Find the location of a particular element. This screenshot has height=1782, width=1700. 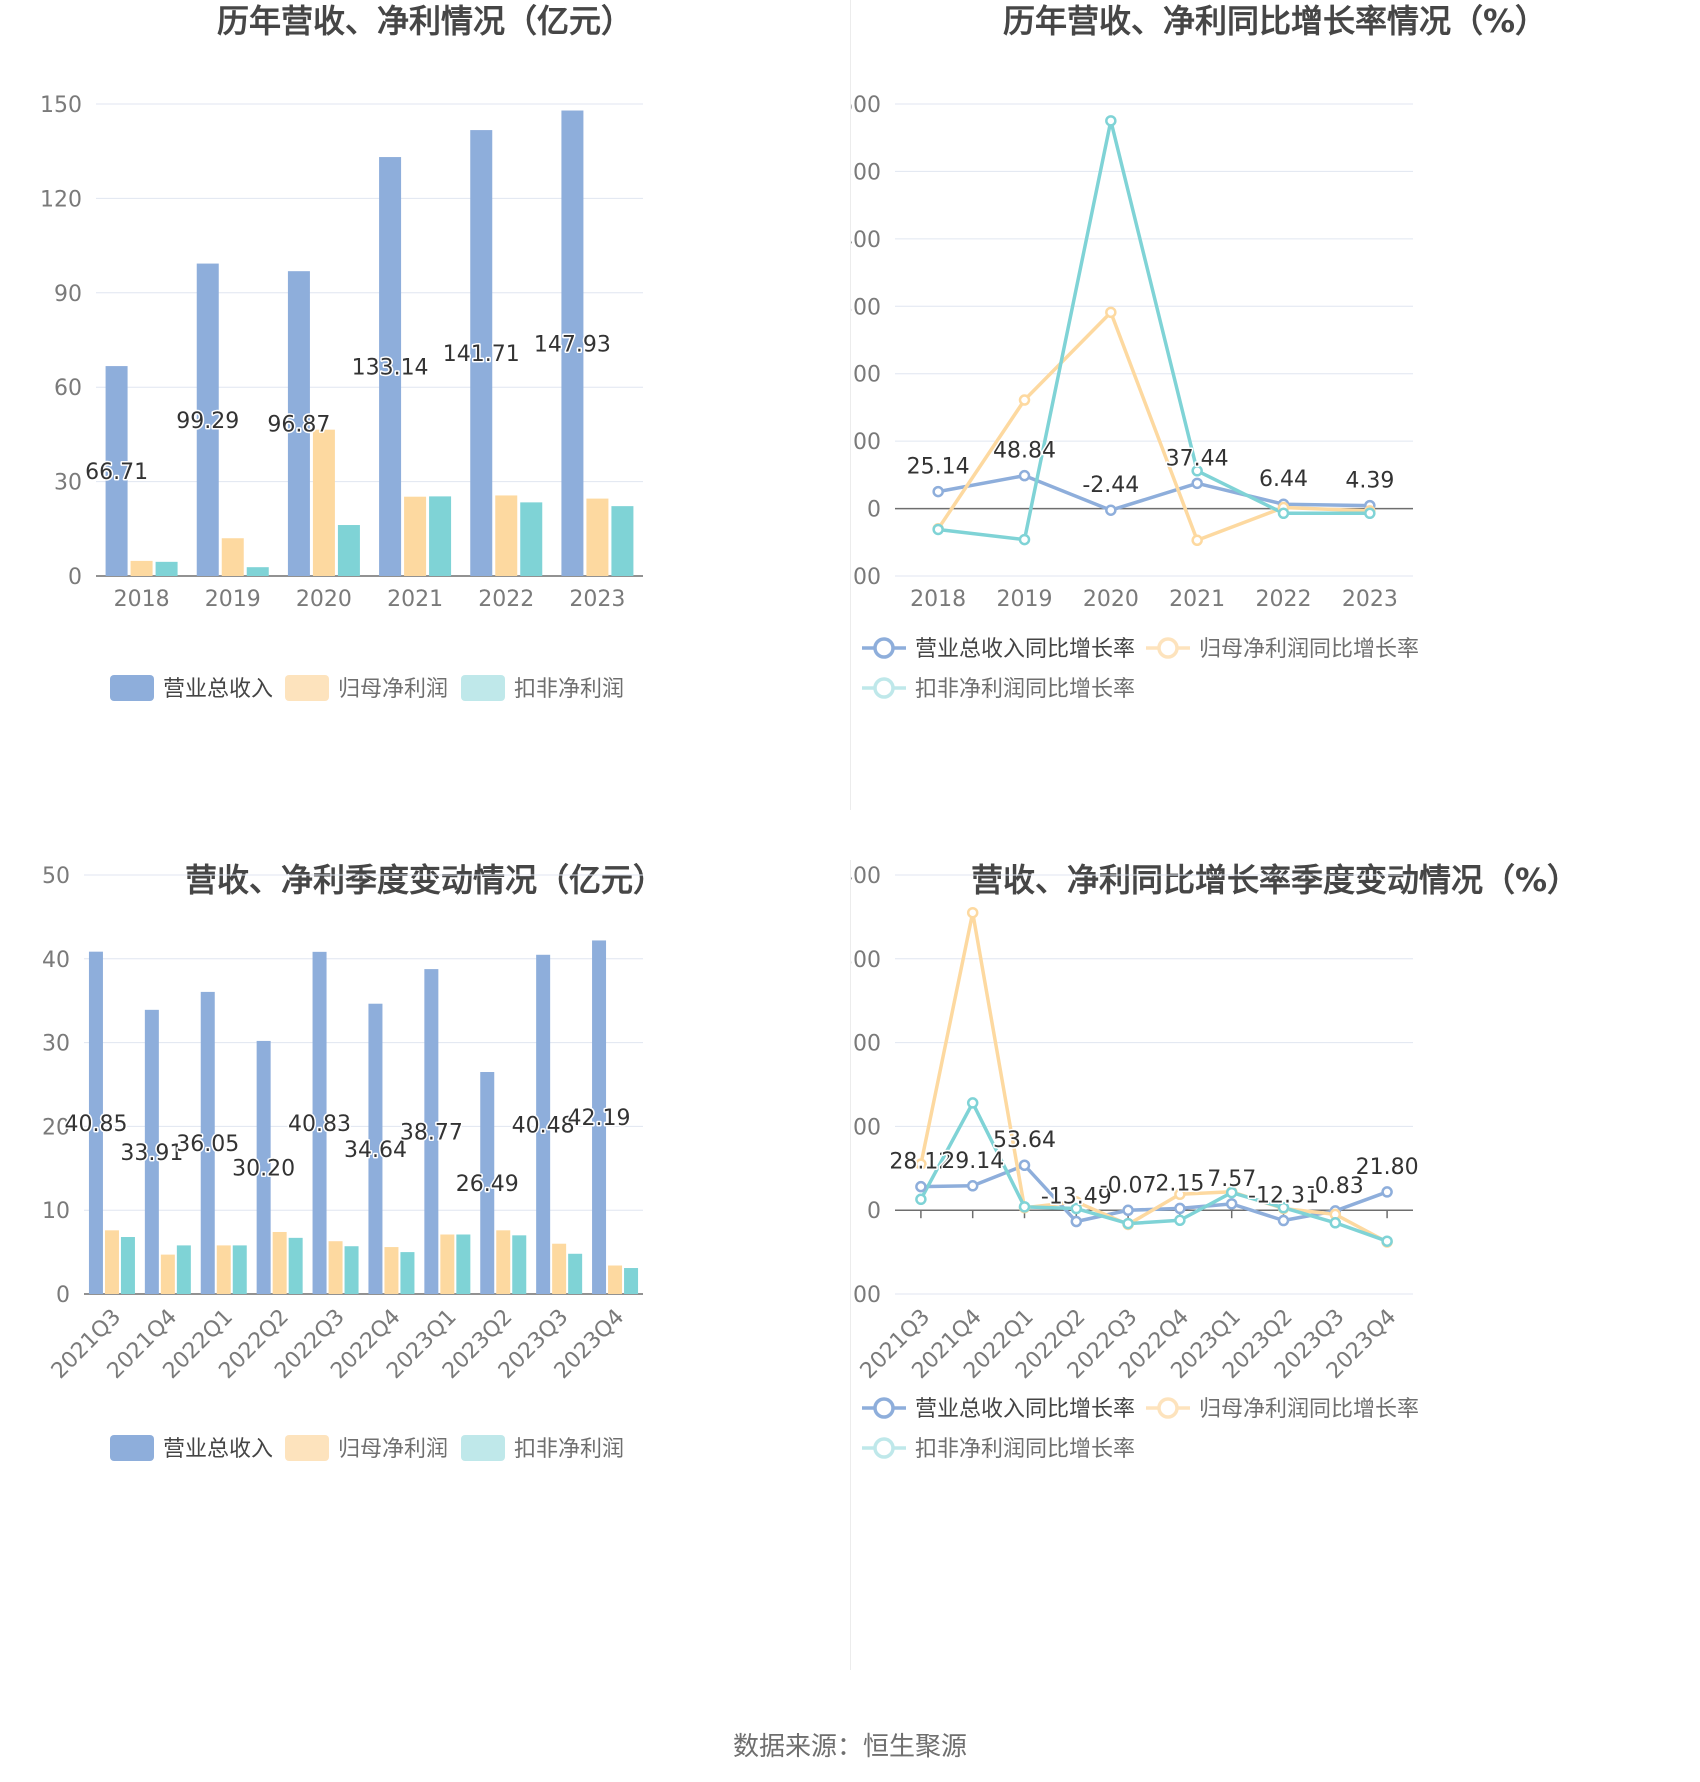

line-data-label: 7.57 is located at coordinates (1231, 1179).